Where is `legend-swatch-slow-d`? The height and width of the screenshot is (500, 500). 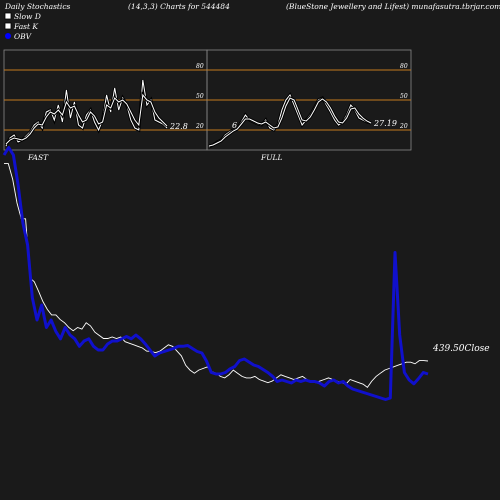 legend-swatch-slow-d is located at coordinates (8, 16).